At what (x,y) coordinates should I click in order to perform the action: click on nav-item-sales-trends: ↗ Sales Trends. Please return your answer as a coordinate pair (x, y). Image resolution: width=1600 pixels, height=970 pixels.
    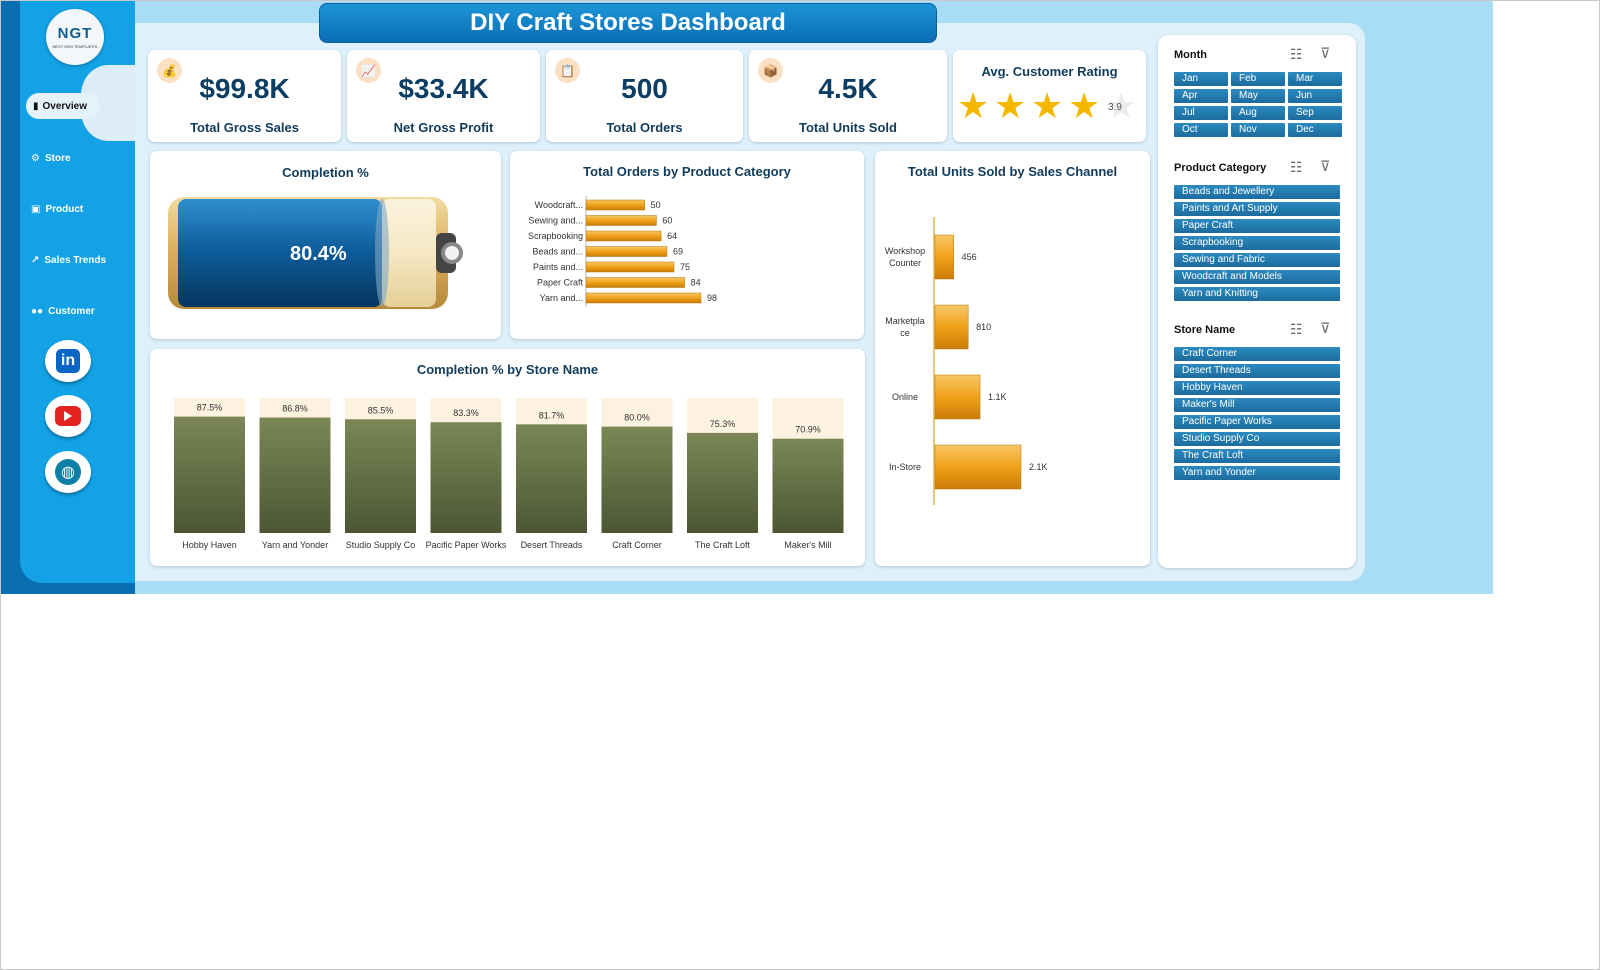
    Looking at the image, I should click on (68, 260).